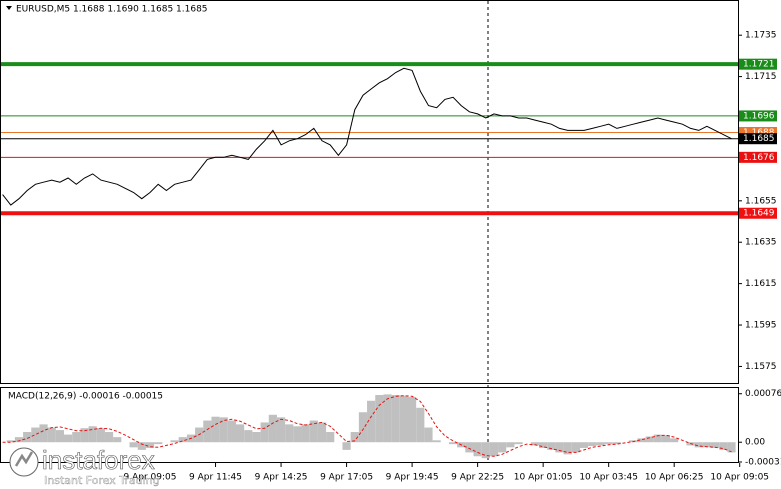  I want to click on watermark: instaforex Instant Forex Trading, so click(84, 466).